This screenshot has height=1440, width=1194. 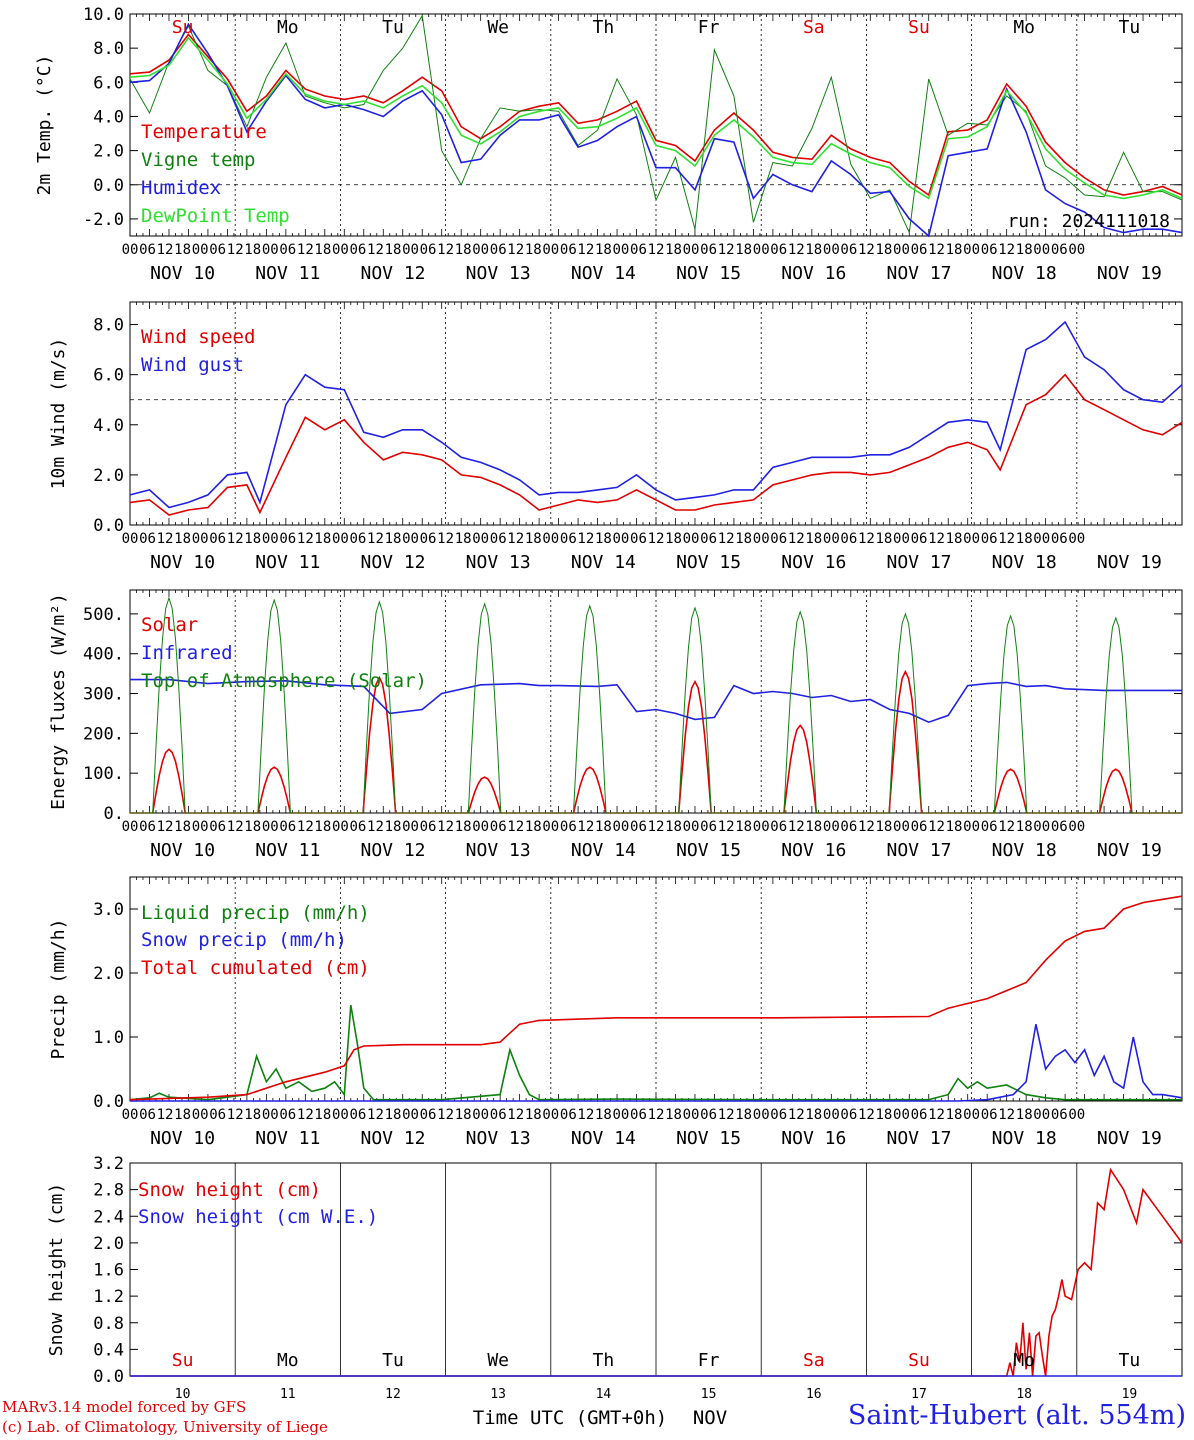 What do you see at coordinates (918, 562) in the screenshot?
I see `x-date-label: NOV 17` at bounding box center [918, 562].